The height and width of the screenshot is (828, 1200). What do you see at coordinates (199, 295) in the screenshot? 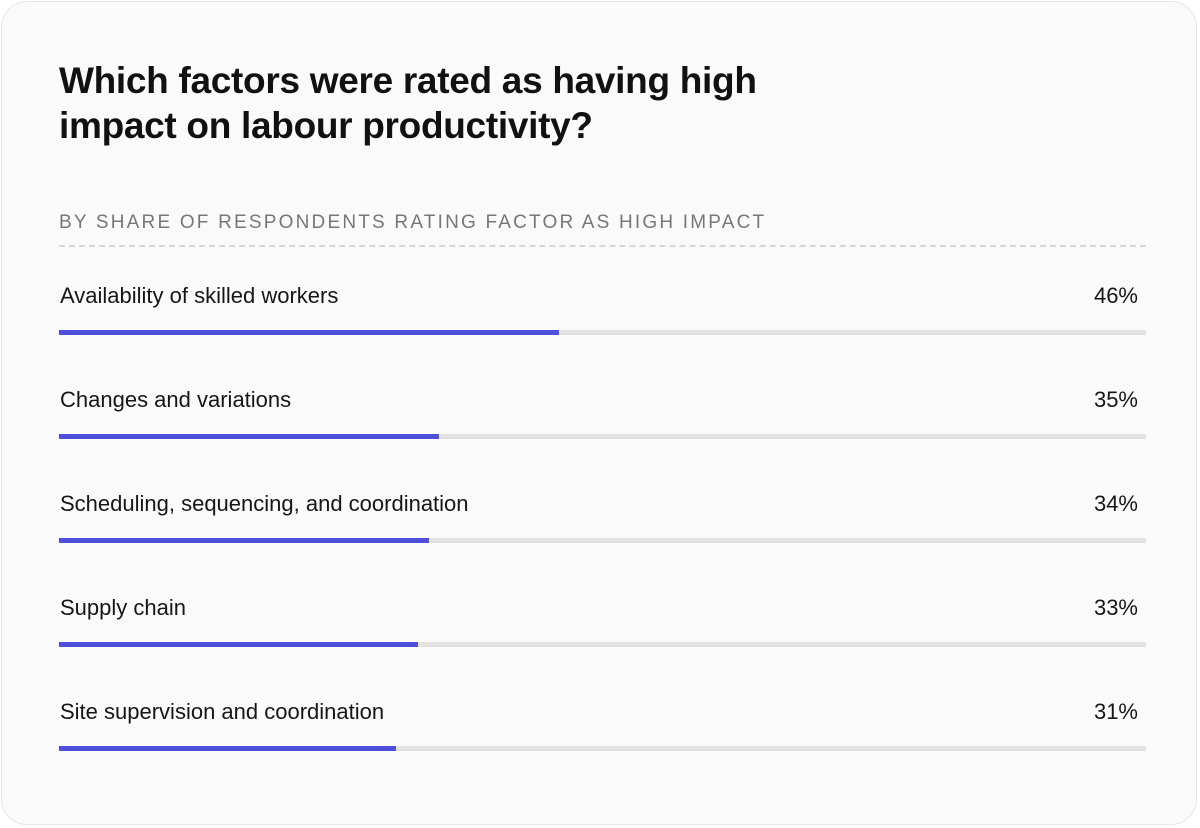
I see `bar-label: Availability of skilled workers` at bounding box center [199, 295].